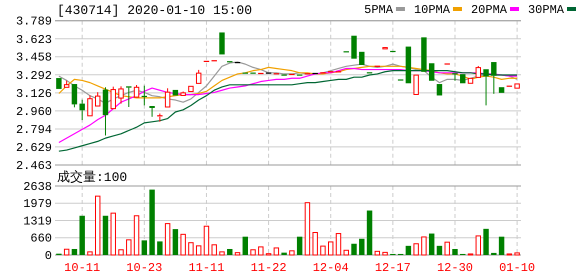 The width and height of the screenshot is (578, 276). Describe the element at coordinates (489, 10) in the screenshot. I see `legend-label: 20PMA` at that location.